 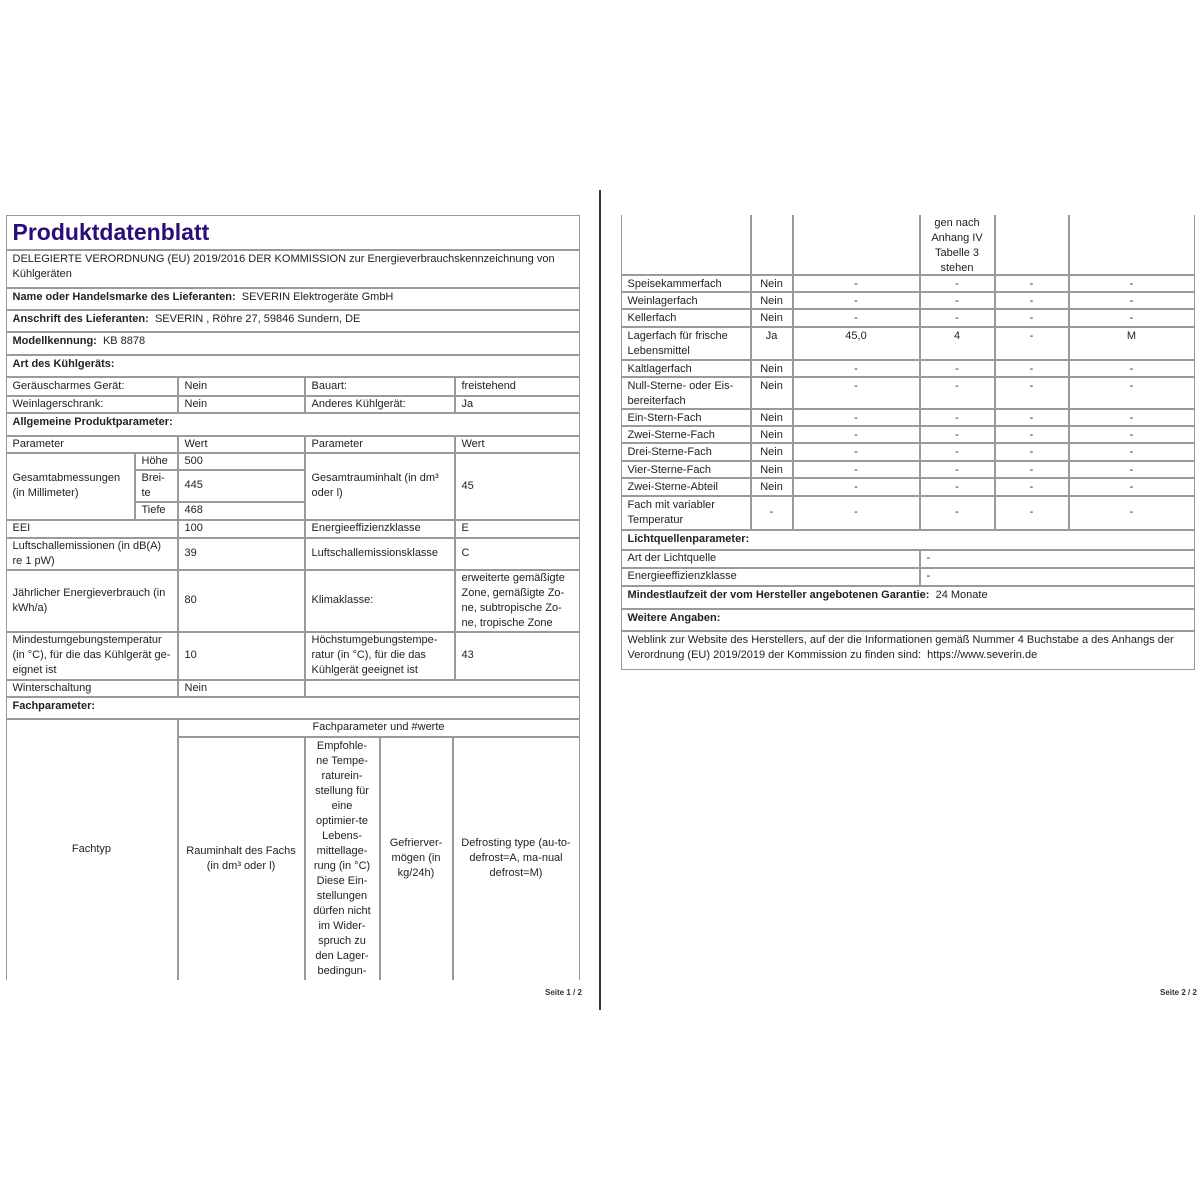 I want to click on cell-content: Lagerfach für frische Lebensmittel, so click(x=686, y=344).